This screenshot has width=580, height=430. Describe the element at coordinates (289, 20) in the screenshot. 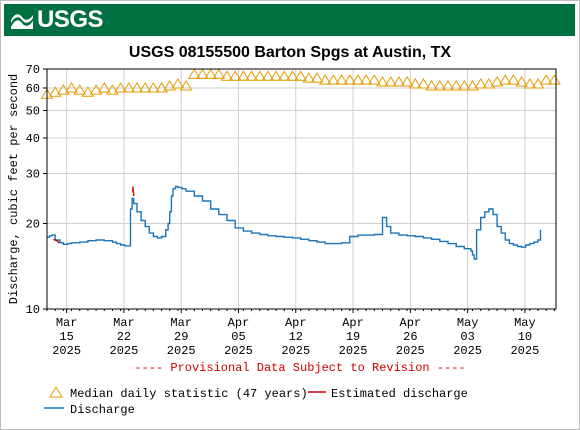

I see `usgs-header-bar: USGS` at that location.